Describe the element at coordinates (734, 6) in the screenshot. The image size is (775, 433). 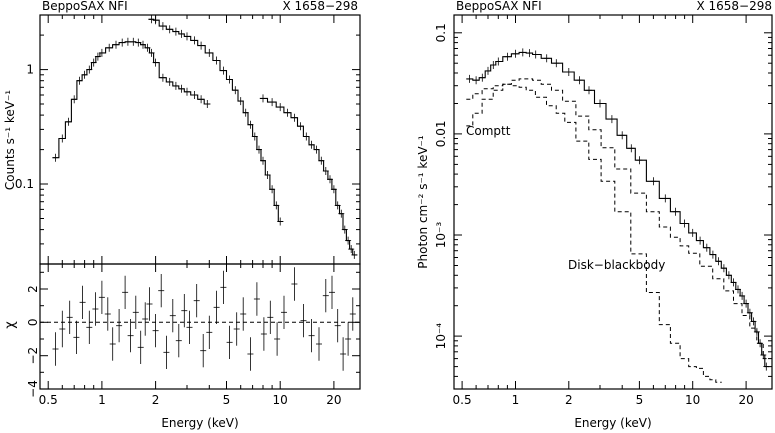
I see `right-header-source: X 1658−298` at that location.